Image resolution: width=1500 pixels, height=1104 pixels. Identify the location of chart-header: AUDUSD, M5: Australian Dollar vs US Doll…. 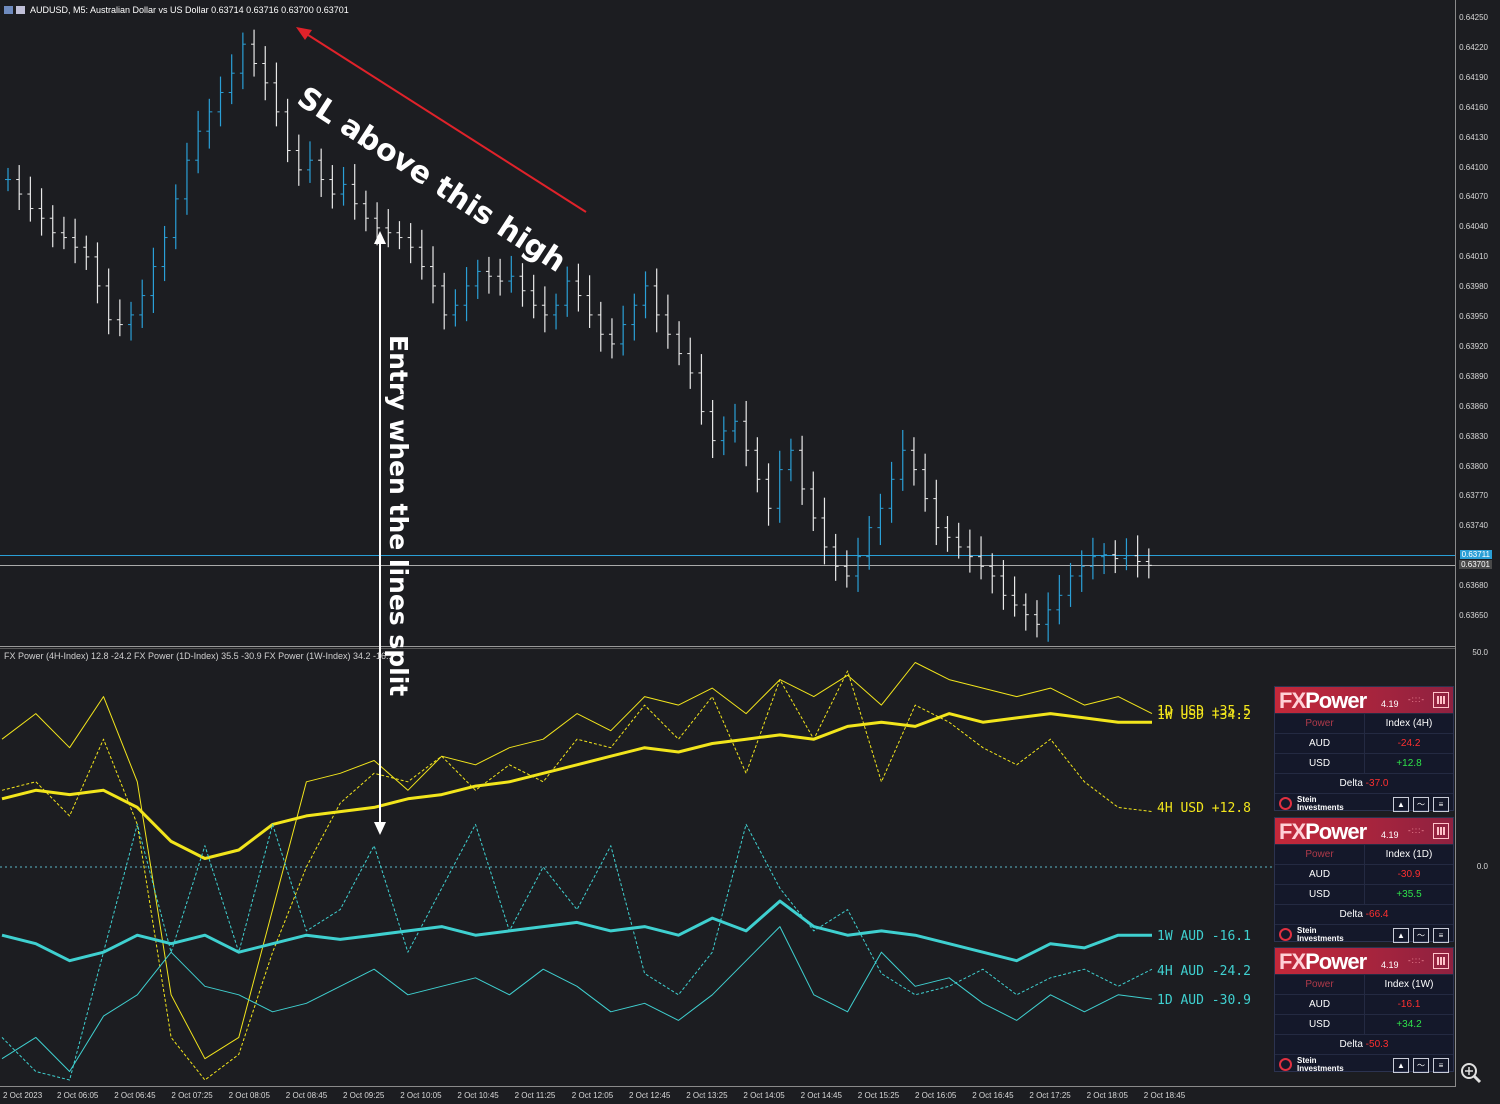
(176, 10).